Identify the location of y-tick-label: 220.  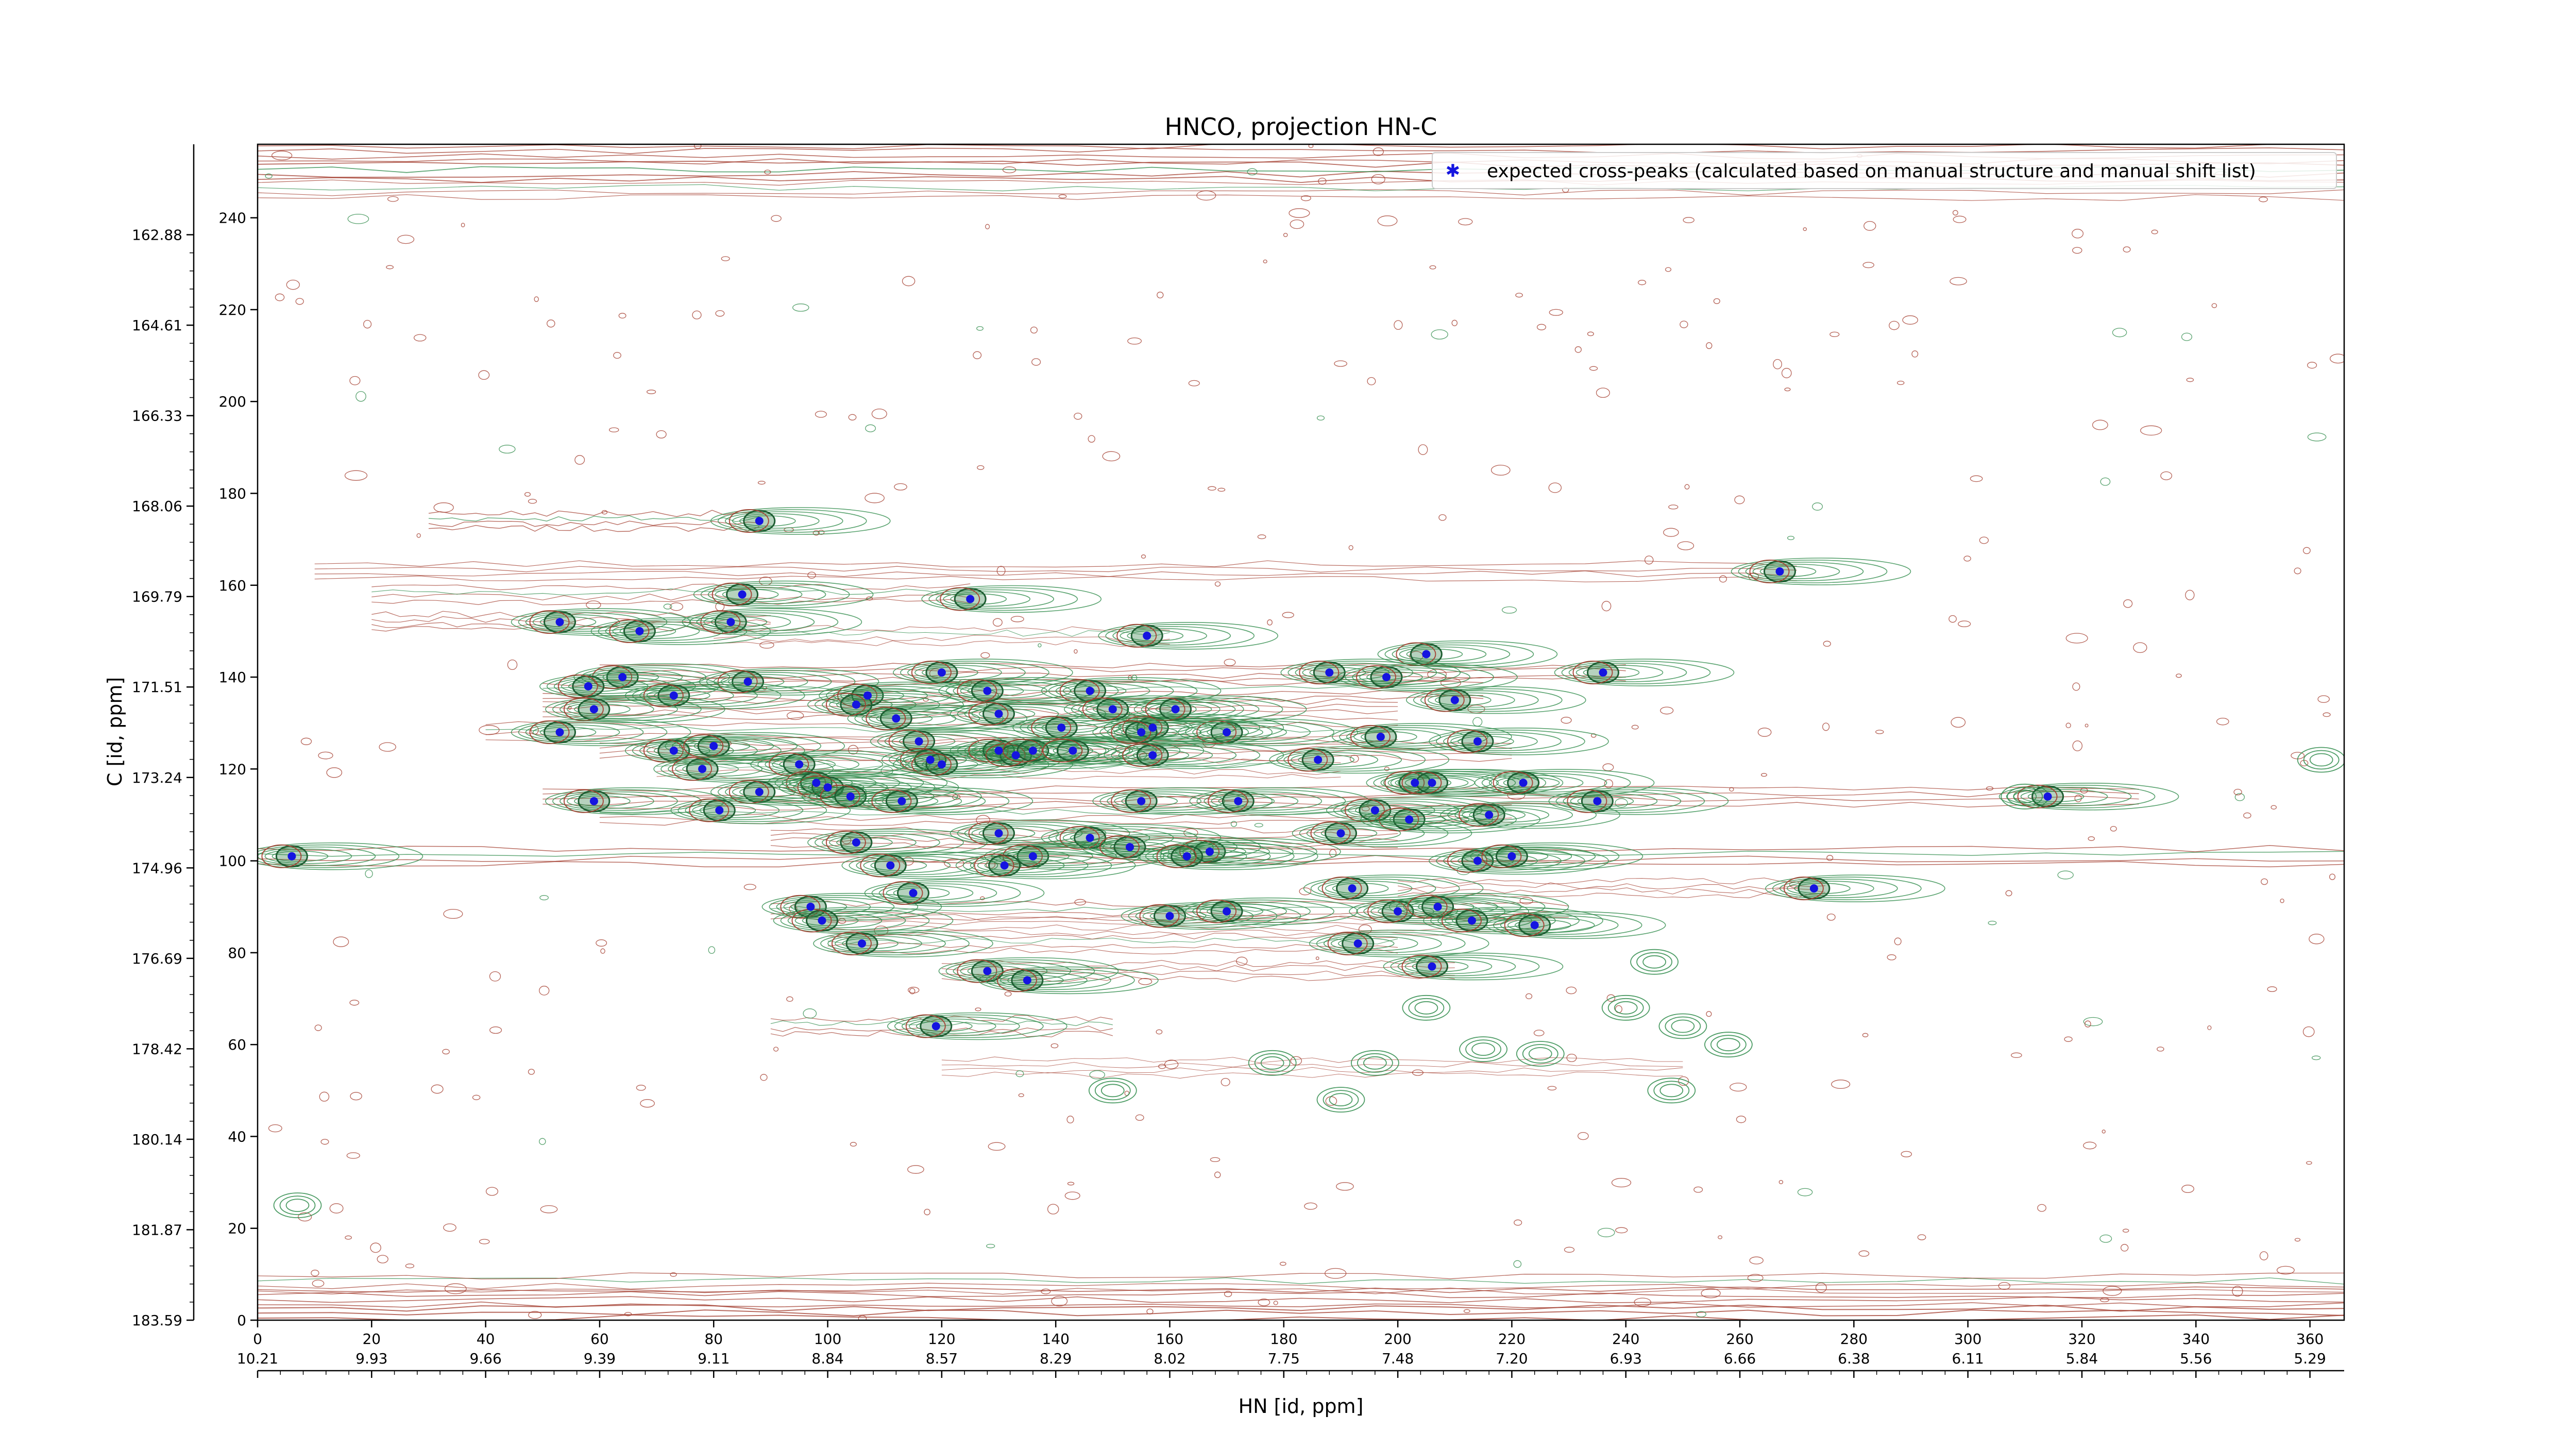
(232, 309).